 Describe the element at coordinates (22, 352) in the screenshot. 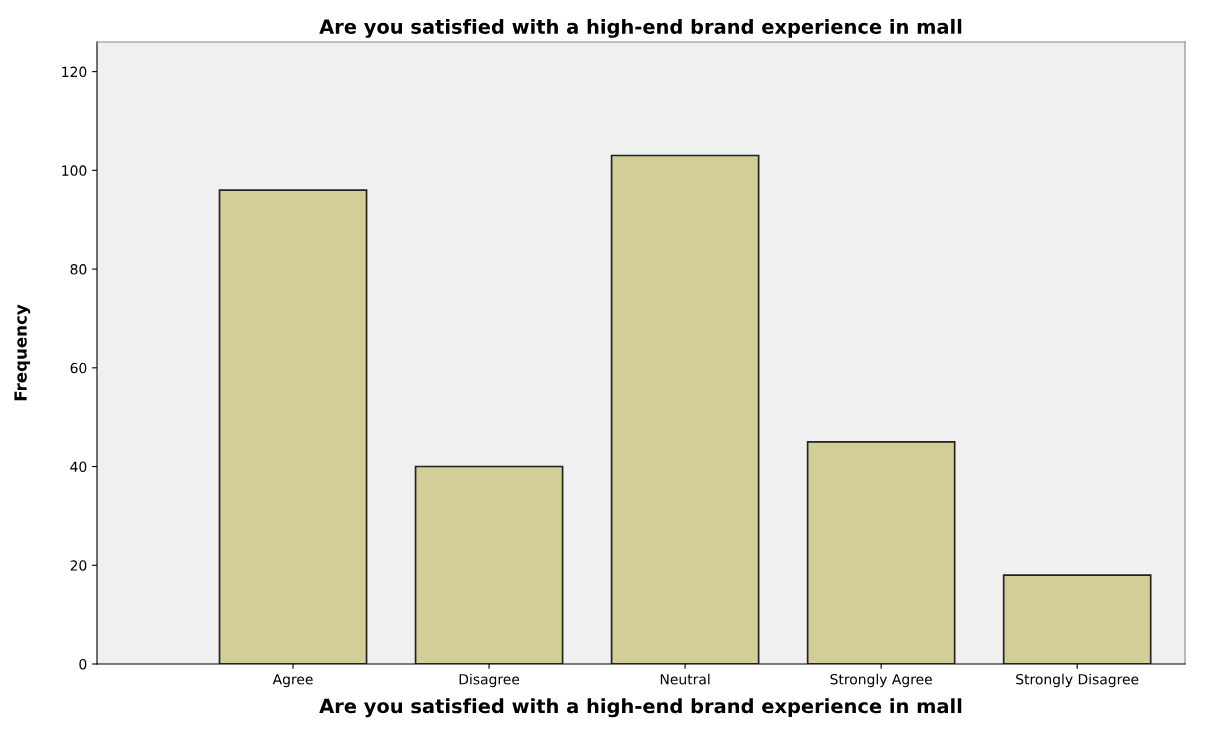

I see `y-axis-title: Frequency` at that location.